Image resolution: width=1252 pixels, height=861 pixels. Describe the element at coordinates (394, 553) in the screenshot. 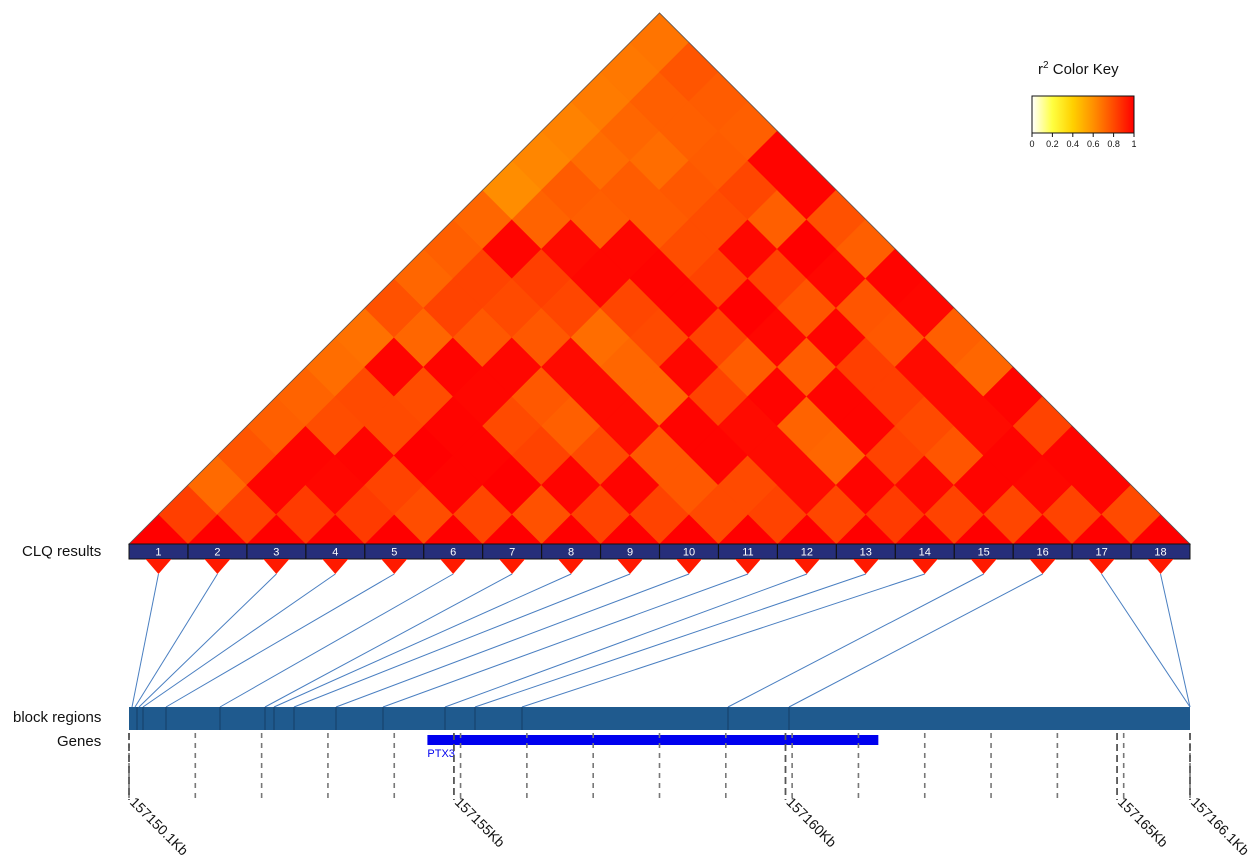

I see `clq-block-label: 5` at that location.